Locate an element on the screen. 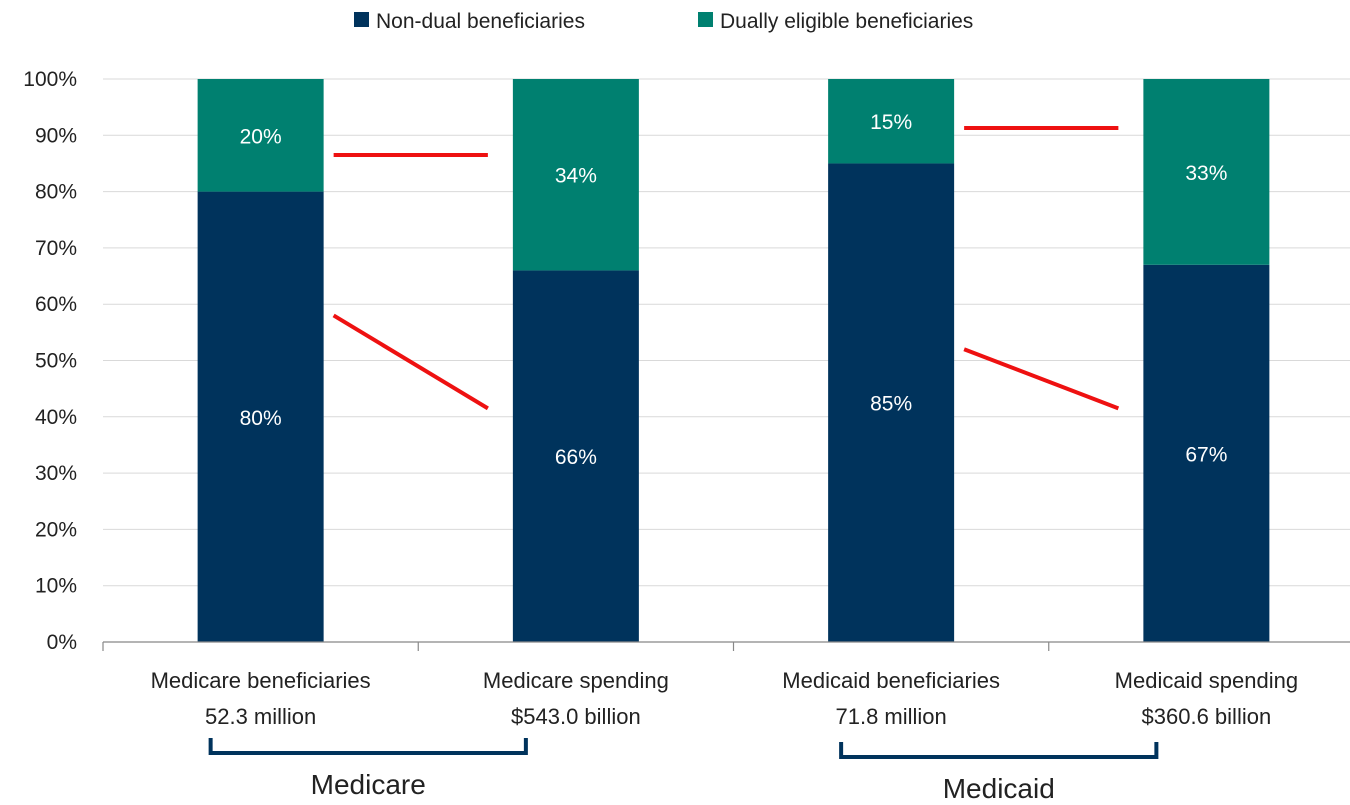 This screenshot has height=805, width=1350. y-tick-label: 10% is located at coordinates (56, 586).